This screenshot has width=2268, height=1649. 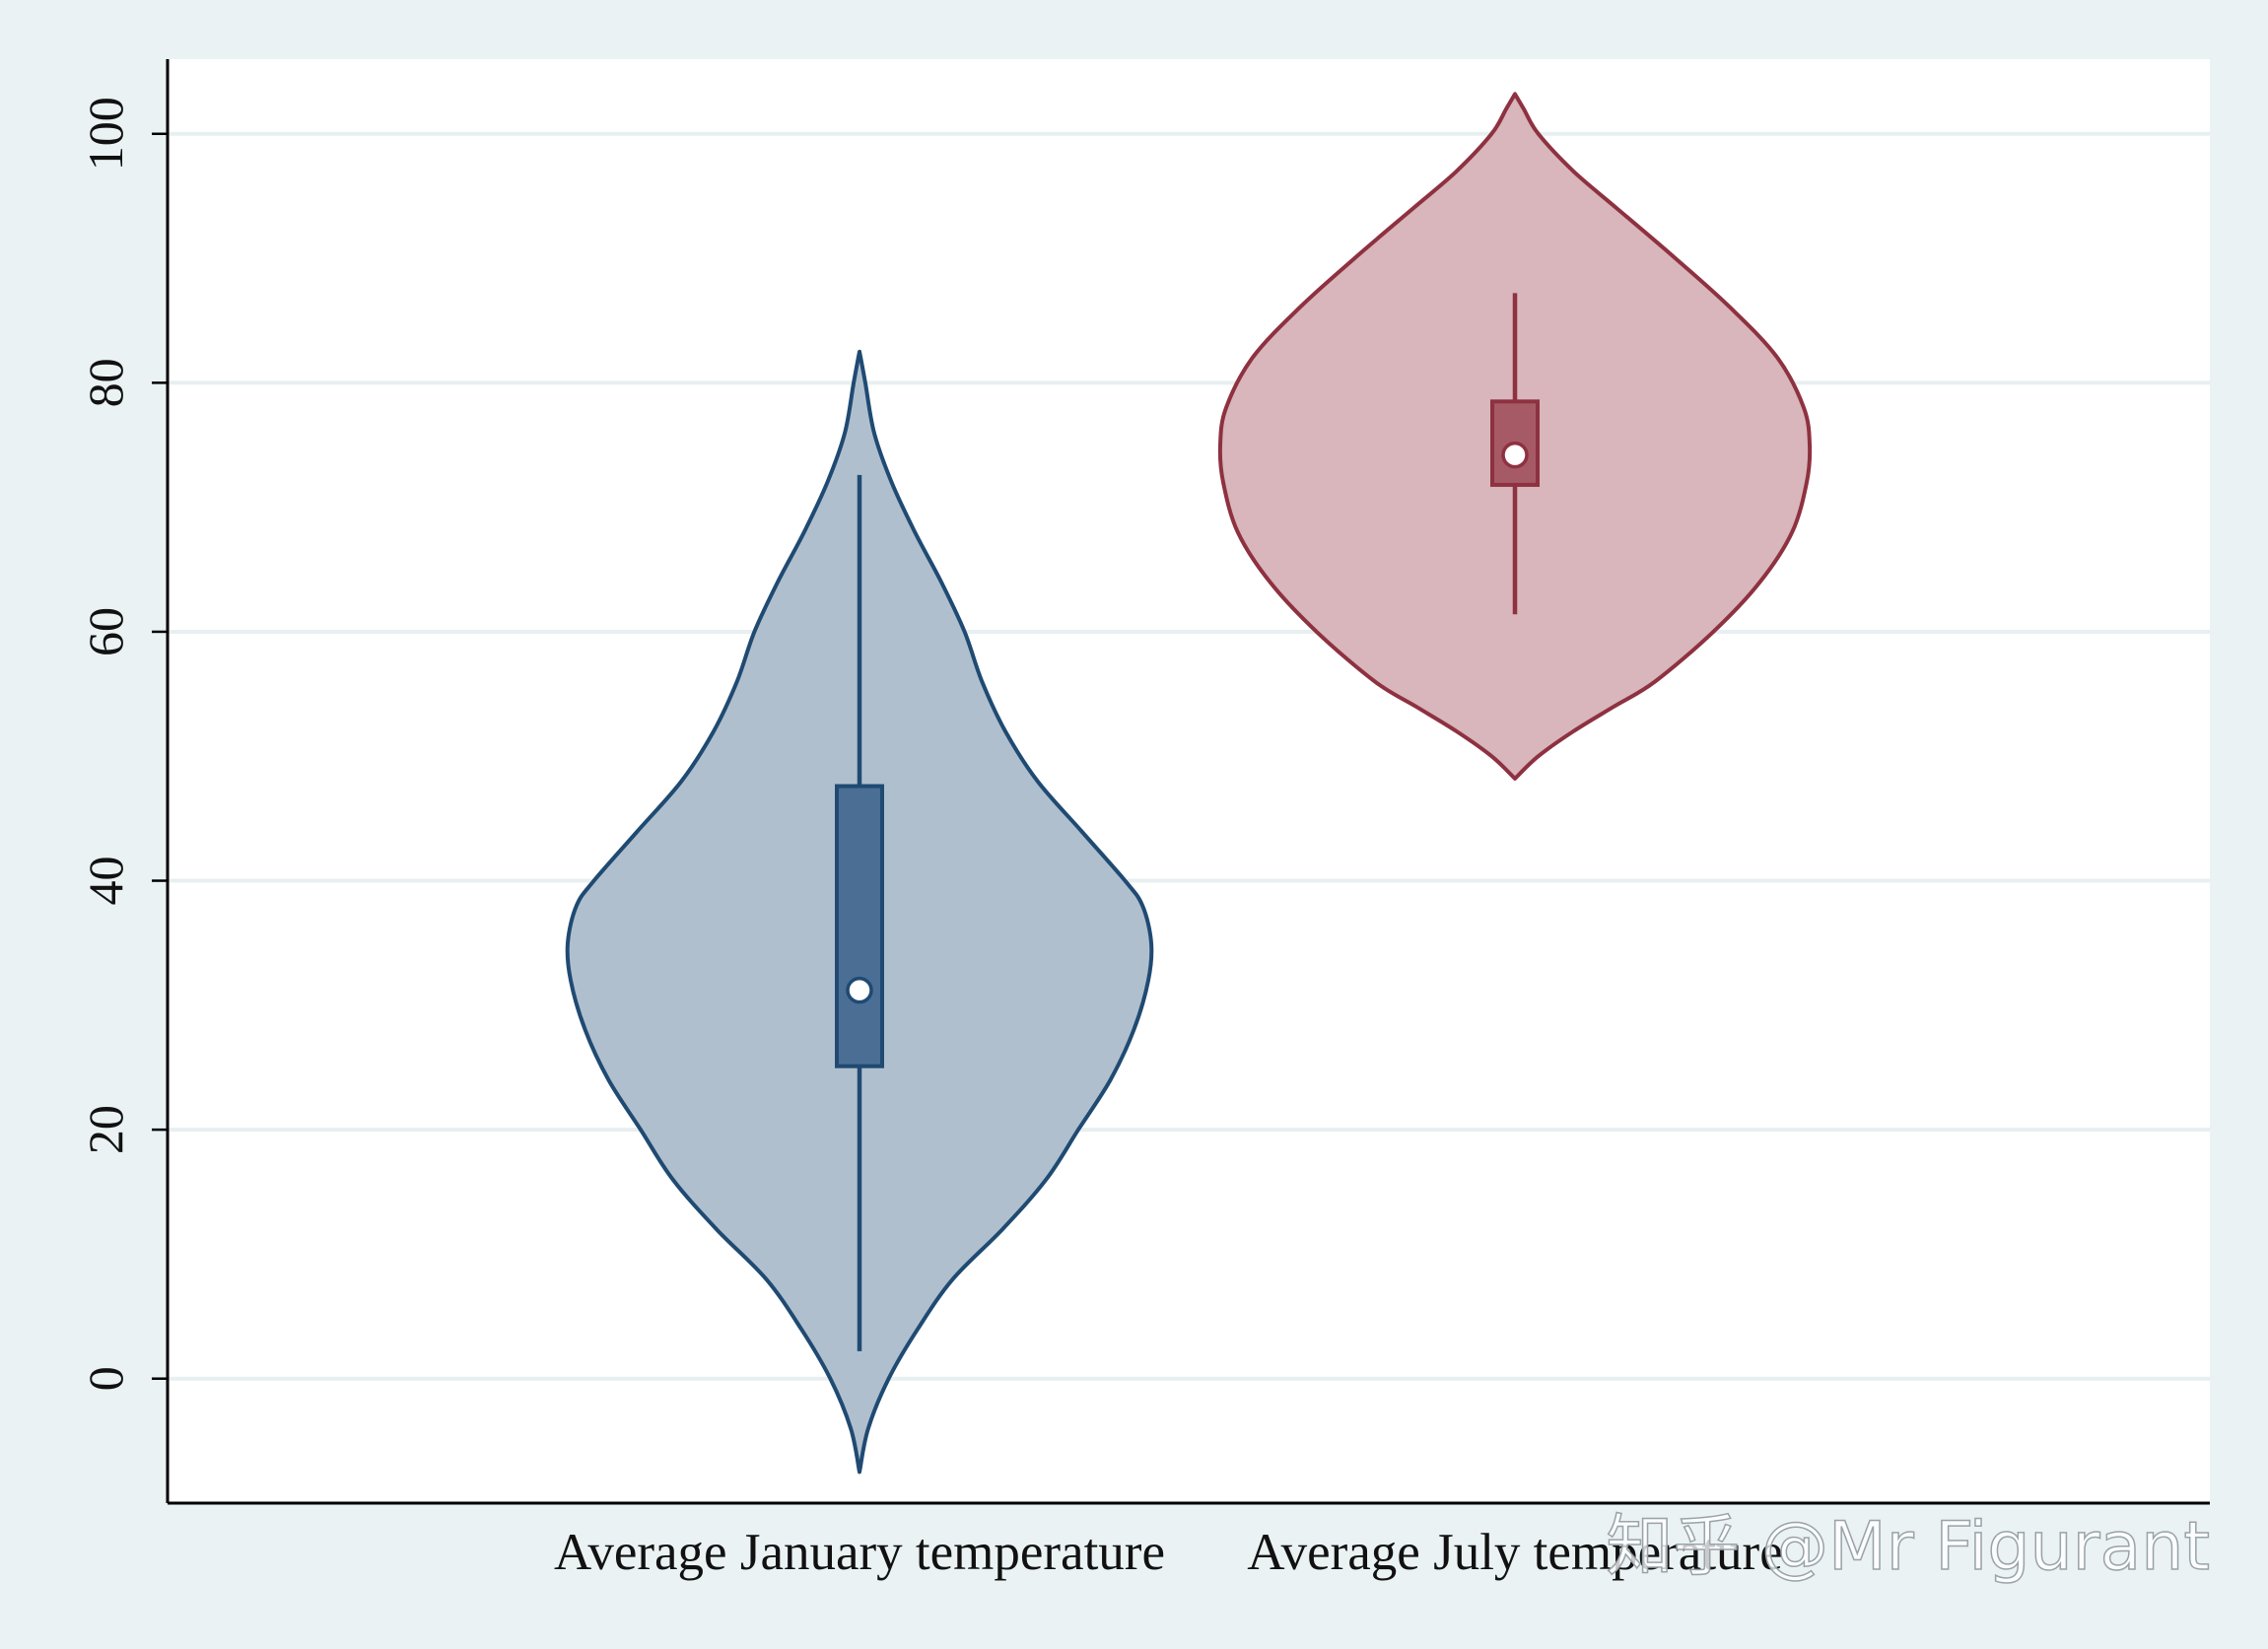 What do you see at coordinates (106, 382) in the screenshot?
I see `y-tick-label-80: 80` at bounding box center [106, 382].